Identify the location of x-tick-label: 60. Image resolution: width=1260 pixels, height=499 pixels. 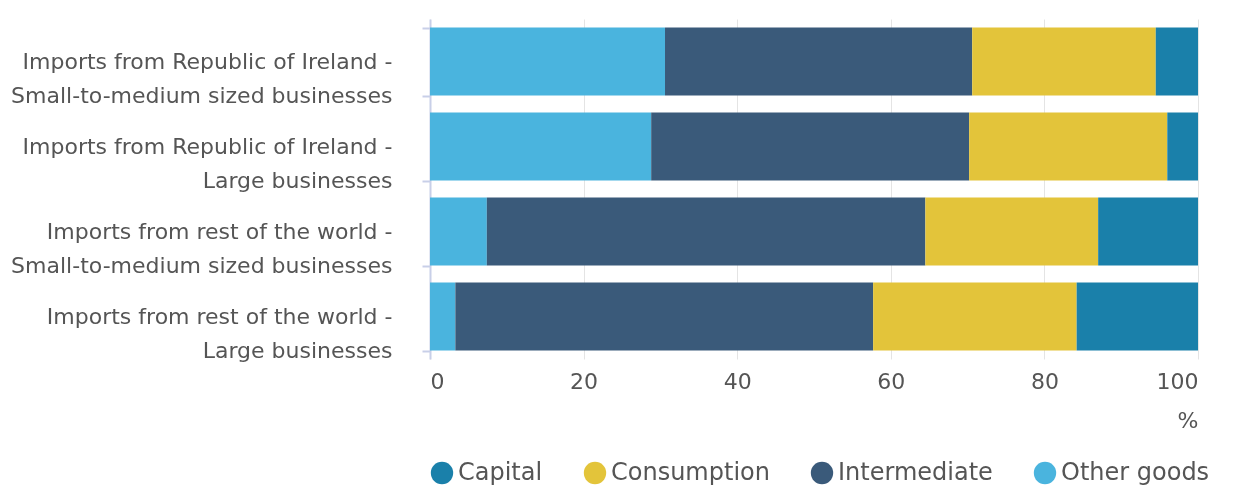
(891, 381).